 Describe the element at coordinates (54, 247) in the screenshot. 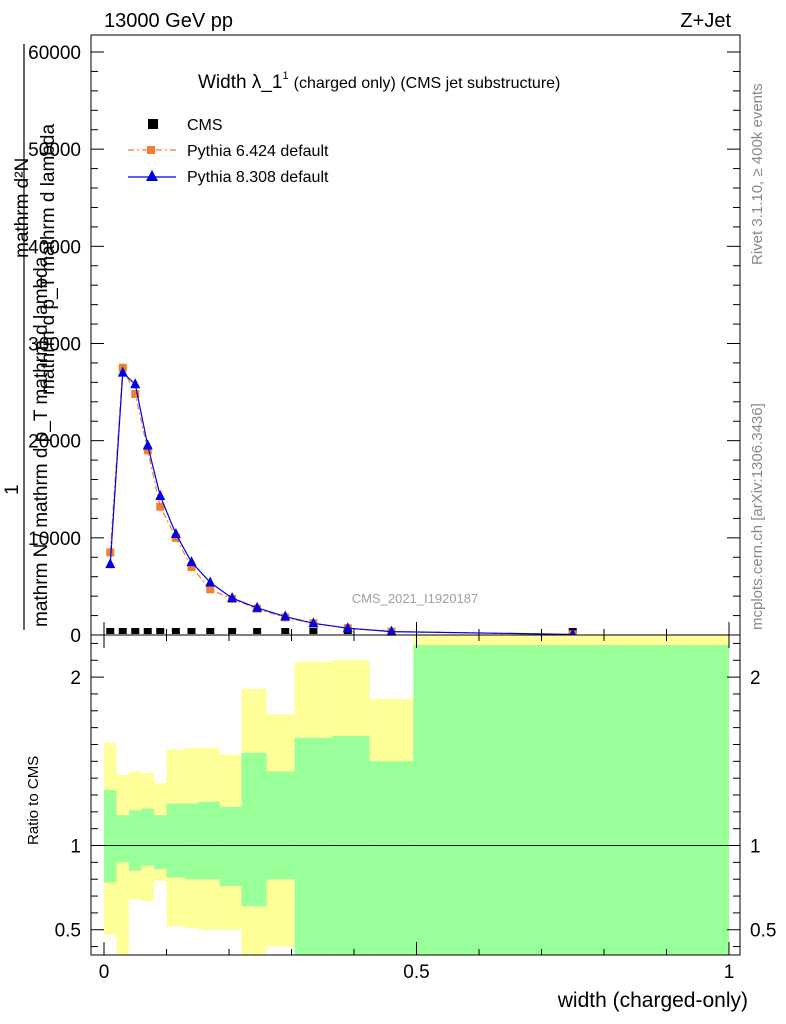

I see `main-y-tick-label: 40000` at that location.